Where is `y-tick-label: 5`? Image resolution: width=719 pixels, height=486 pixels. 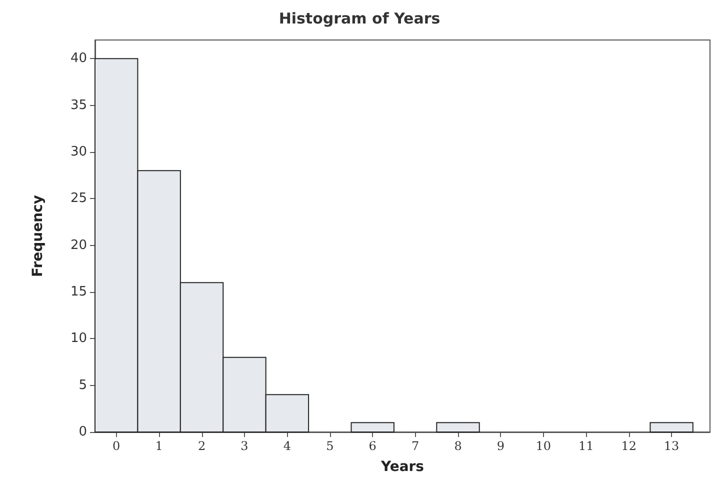 y-tick-label: 5 is located at coordinates (82, 385).